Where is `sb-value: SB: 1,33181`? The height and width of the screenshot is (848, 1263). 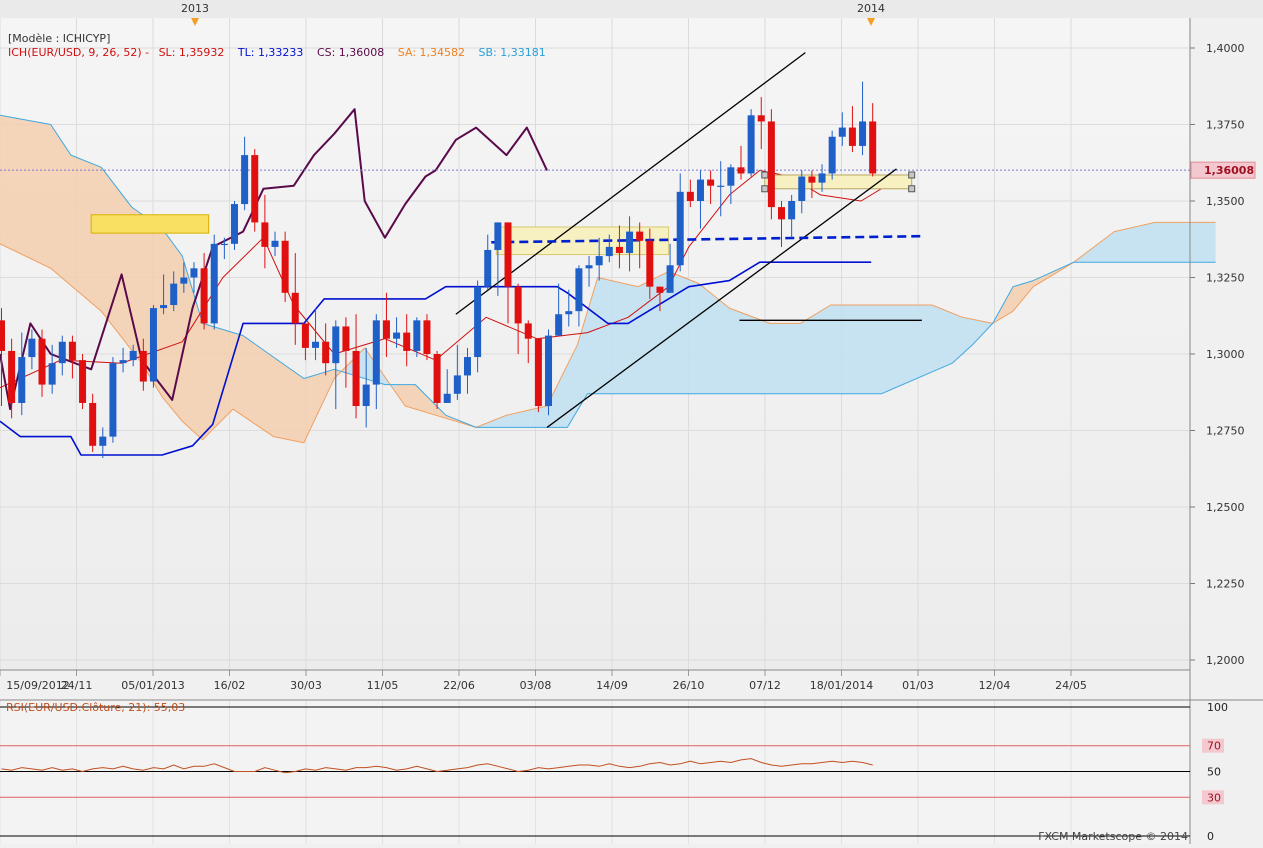 sb-value: SB: 1,33181 is located at coordinates (512, 52).